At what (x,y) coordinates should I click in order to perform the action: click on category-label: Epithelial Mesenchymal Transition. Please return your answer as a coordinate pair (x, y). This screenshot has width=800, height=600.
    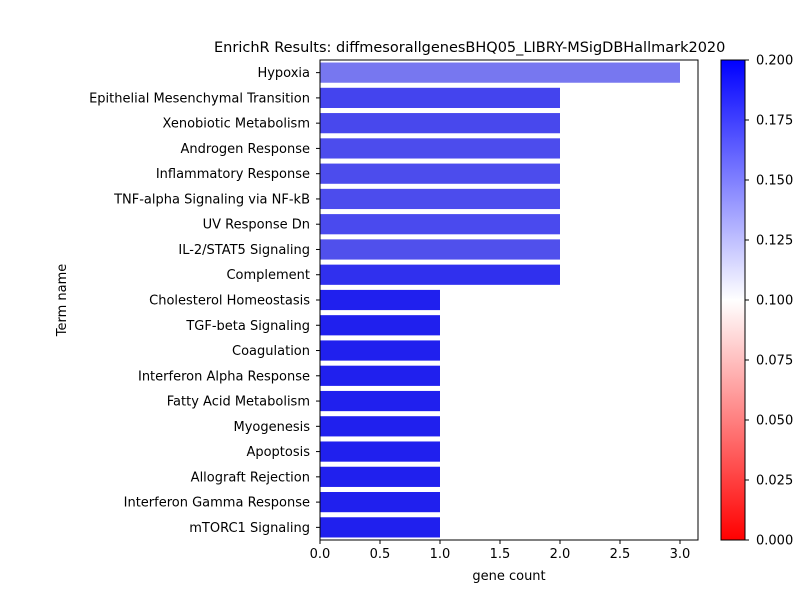
    Looking at the image, I should click on (199, 98).